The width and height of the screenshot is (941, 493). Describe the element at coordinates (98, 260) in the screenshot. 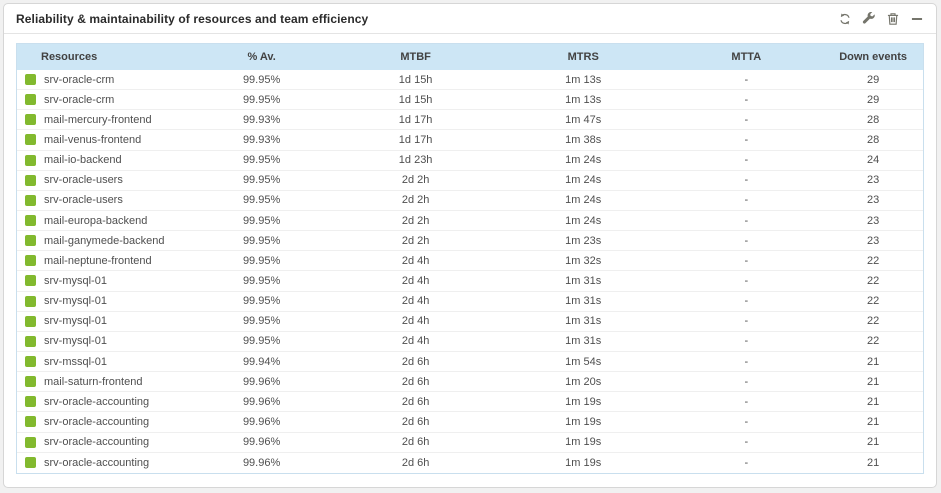

I see `resource-name: mail-neptune-frontend` at that location.